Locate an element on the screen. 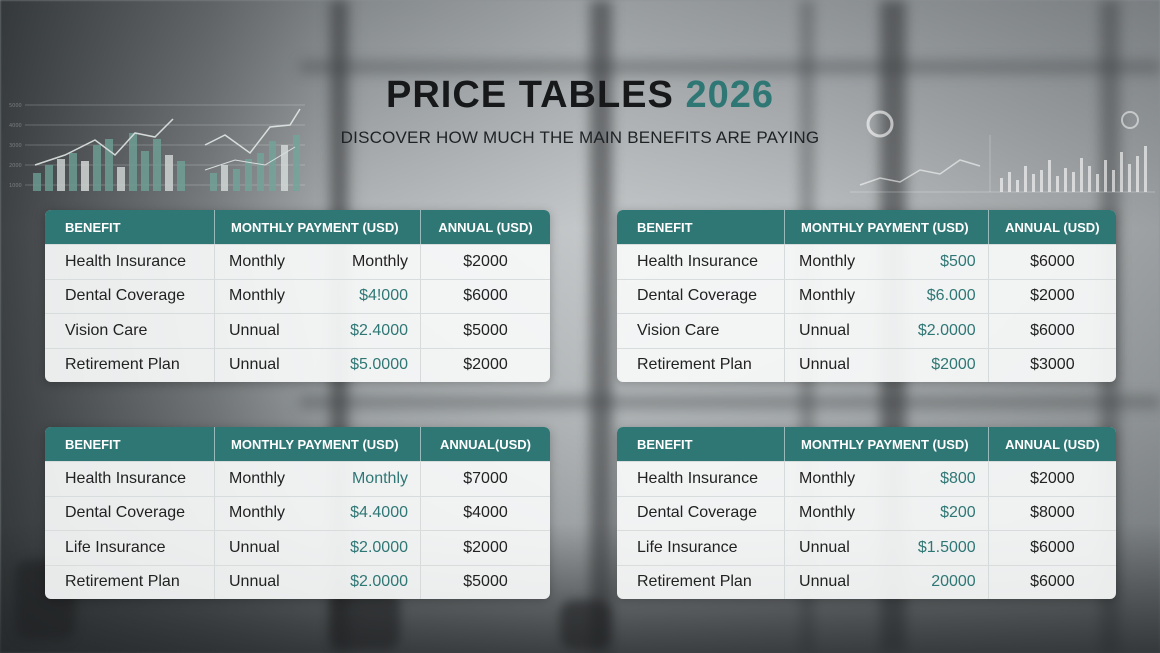 The width and height of the screenshot is (1160, 653). table-row: Health Insurance Monthly $800 $2000 is located at coordinates (866, 478).